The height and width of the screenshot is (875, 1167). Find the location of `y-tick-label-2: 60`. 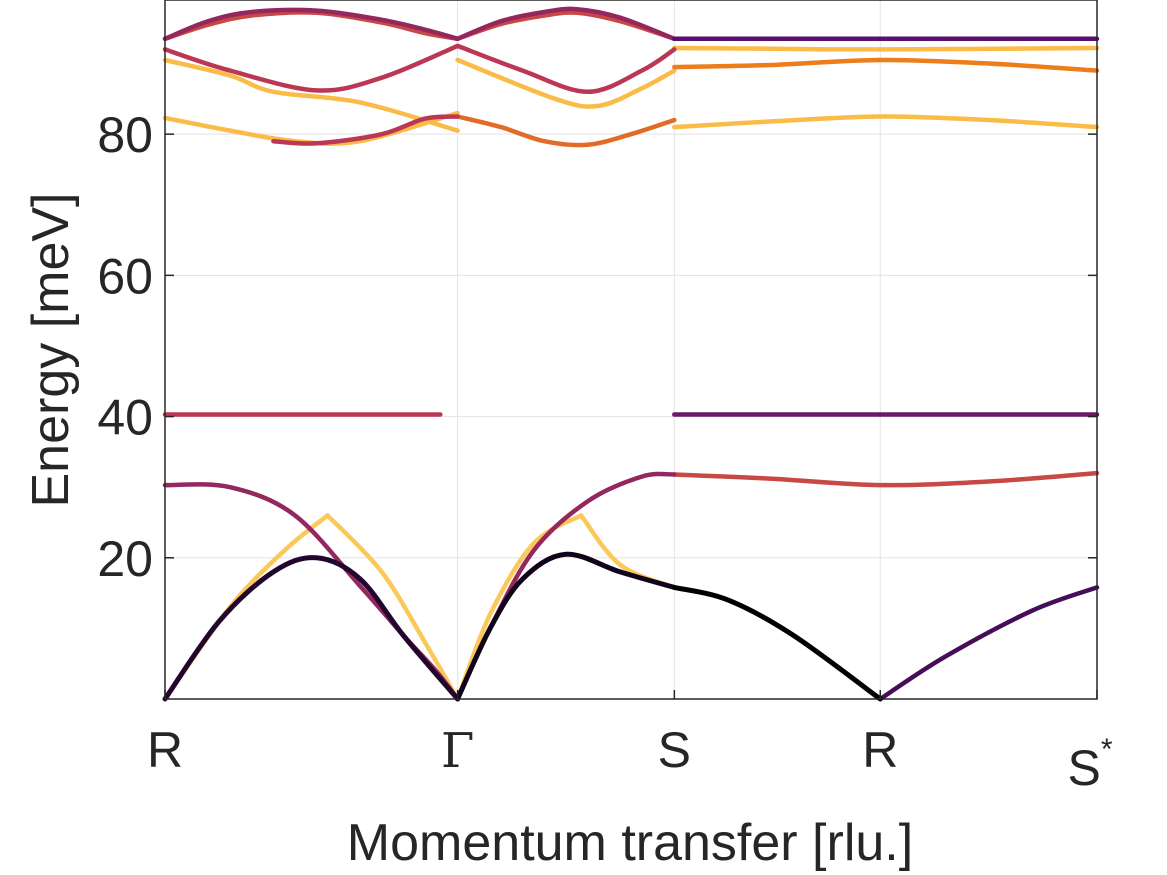

y-tick-label-2: 60 is located at coordinates (125, 276).